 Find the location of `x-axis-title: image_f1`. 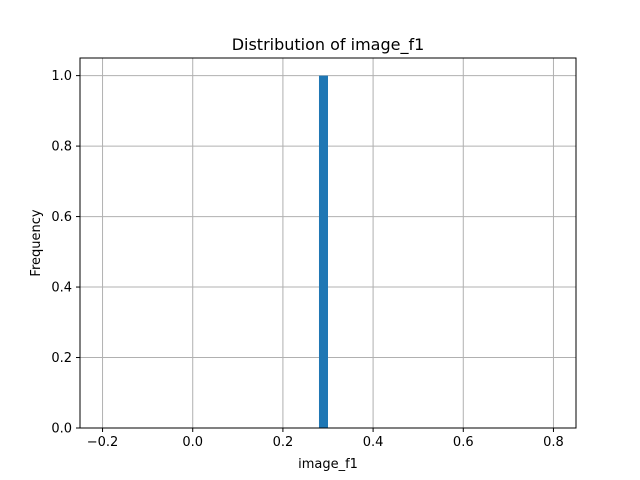

x-axis-title: image_f1 is located at coordinates (328, 464).